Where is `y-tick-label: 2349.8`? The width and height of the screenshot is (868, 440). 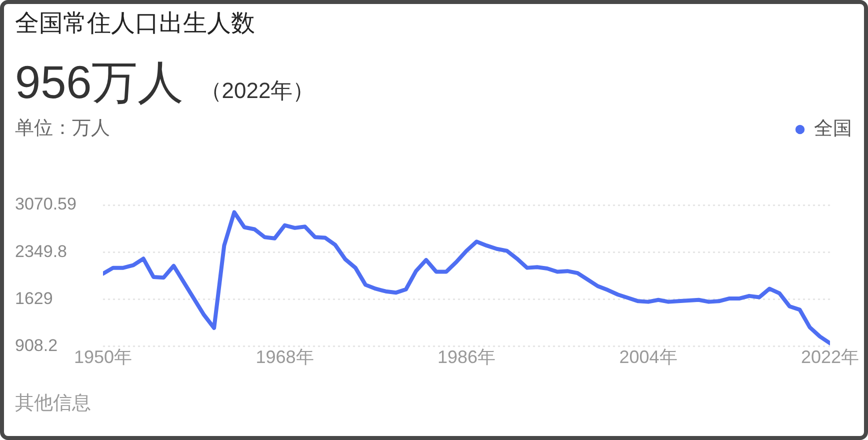
y-tick-label: 2349.8 is located at coordinates (41, 251).